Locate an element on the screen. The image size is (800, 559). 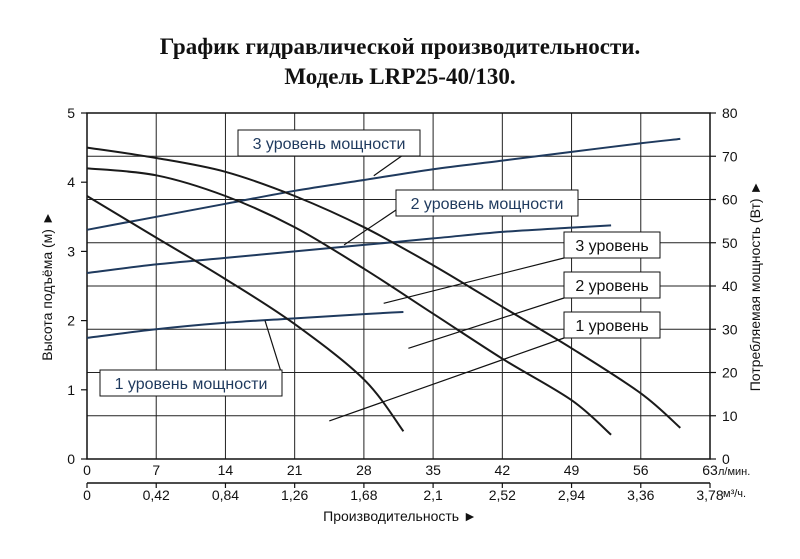
power-label-2-text: 2 уровень мощности is located at coordinates (487, 204).